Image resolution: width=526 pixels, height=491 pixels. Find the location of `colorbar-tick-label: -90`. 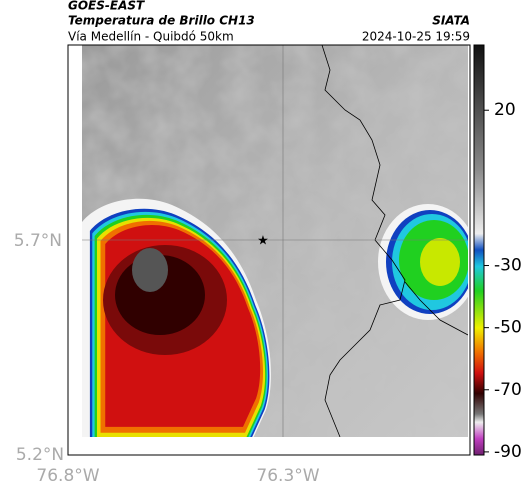

colorbar-tick-label: -90 is located at coordinates (508, 452).